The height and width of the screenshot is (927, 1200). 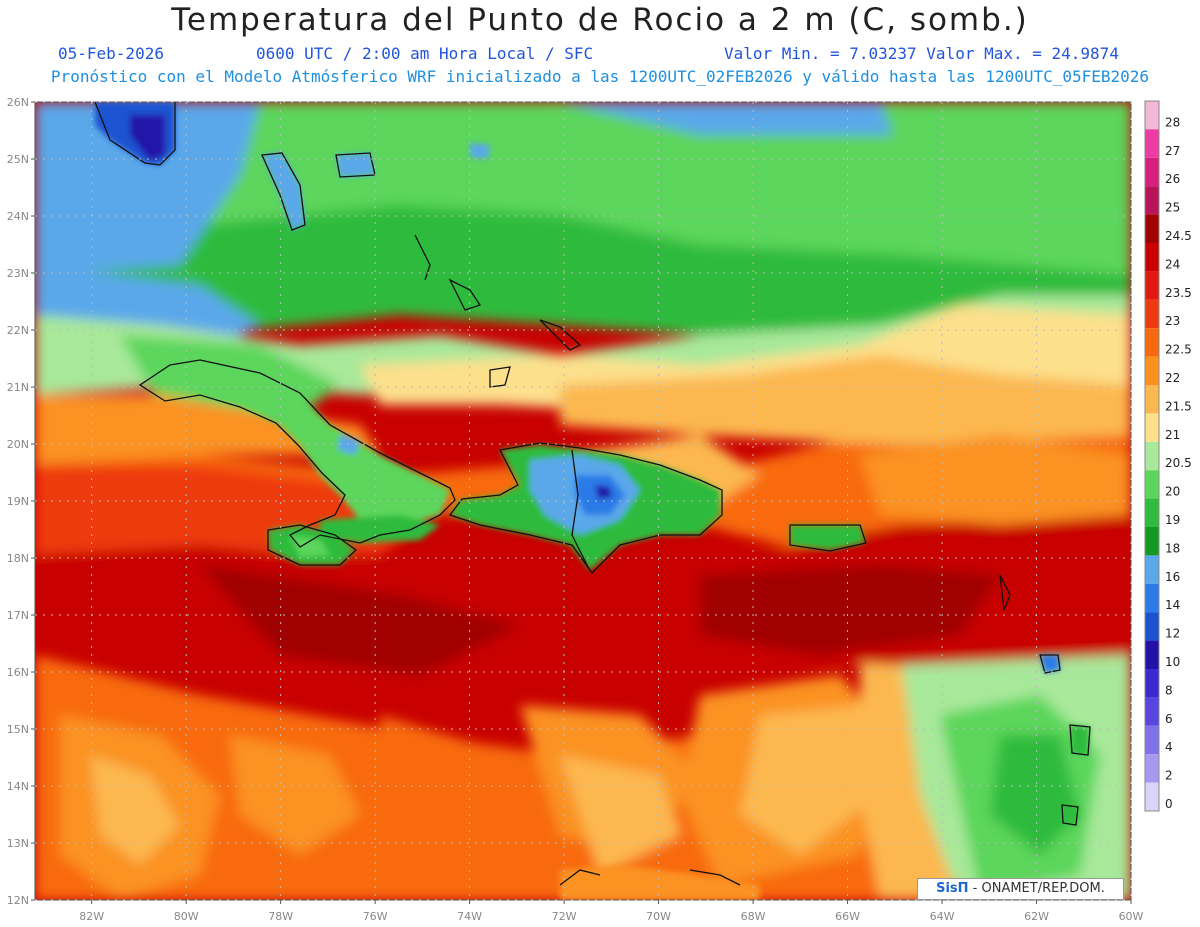 I want to click on lon-label: 60W, so click(x=1131, y=916).